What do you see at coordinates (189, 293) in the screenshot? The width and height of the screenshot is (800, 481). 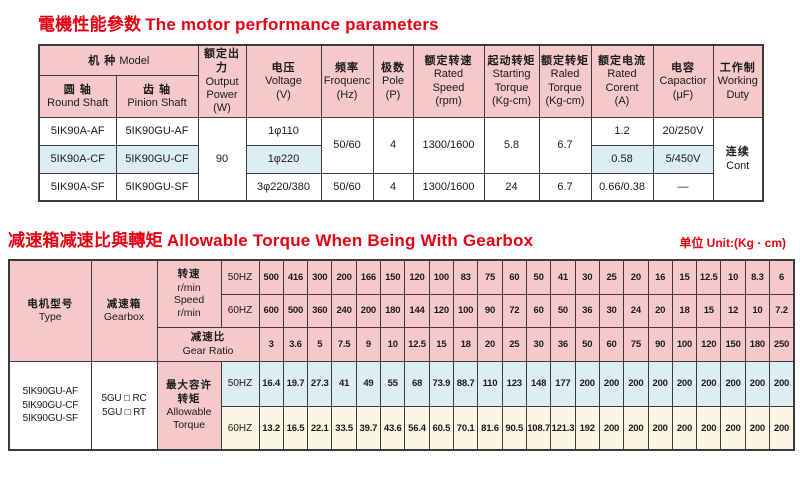 I see `header-speed: 转速 r/min Speed r/min` at bounding box center [189, 293].